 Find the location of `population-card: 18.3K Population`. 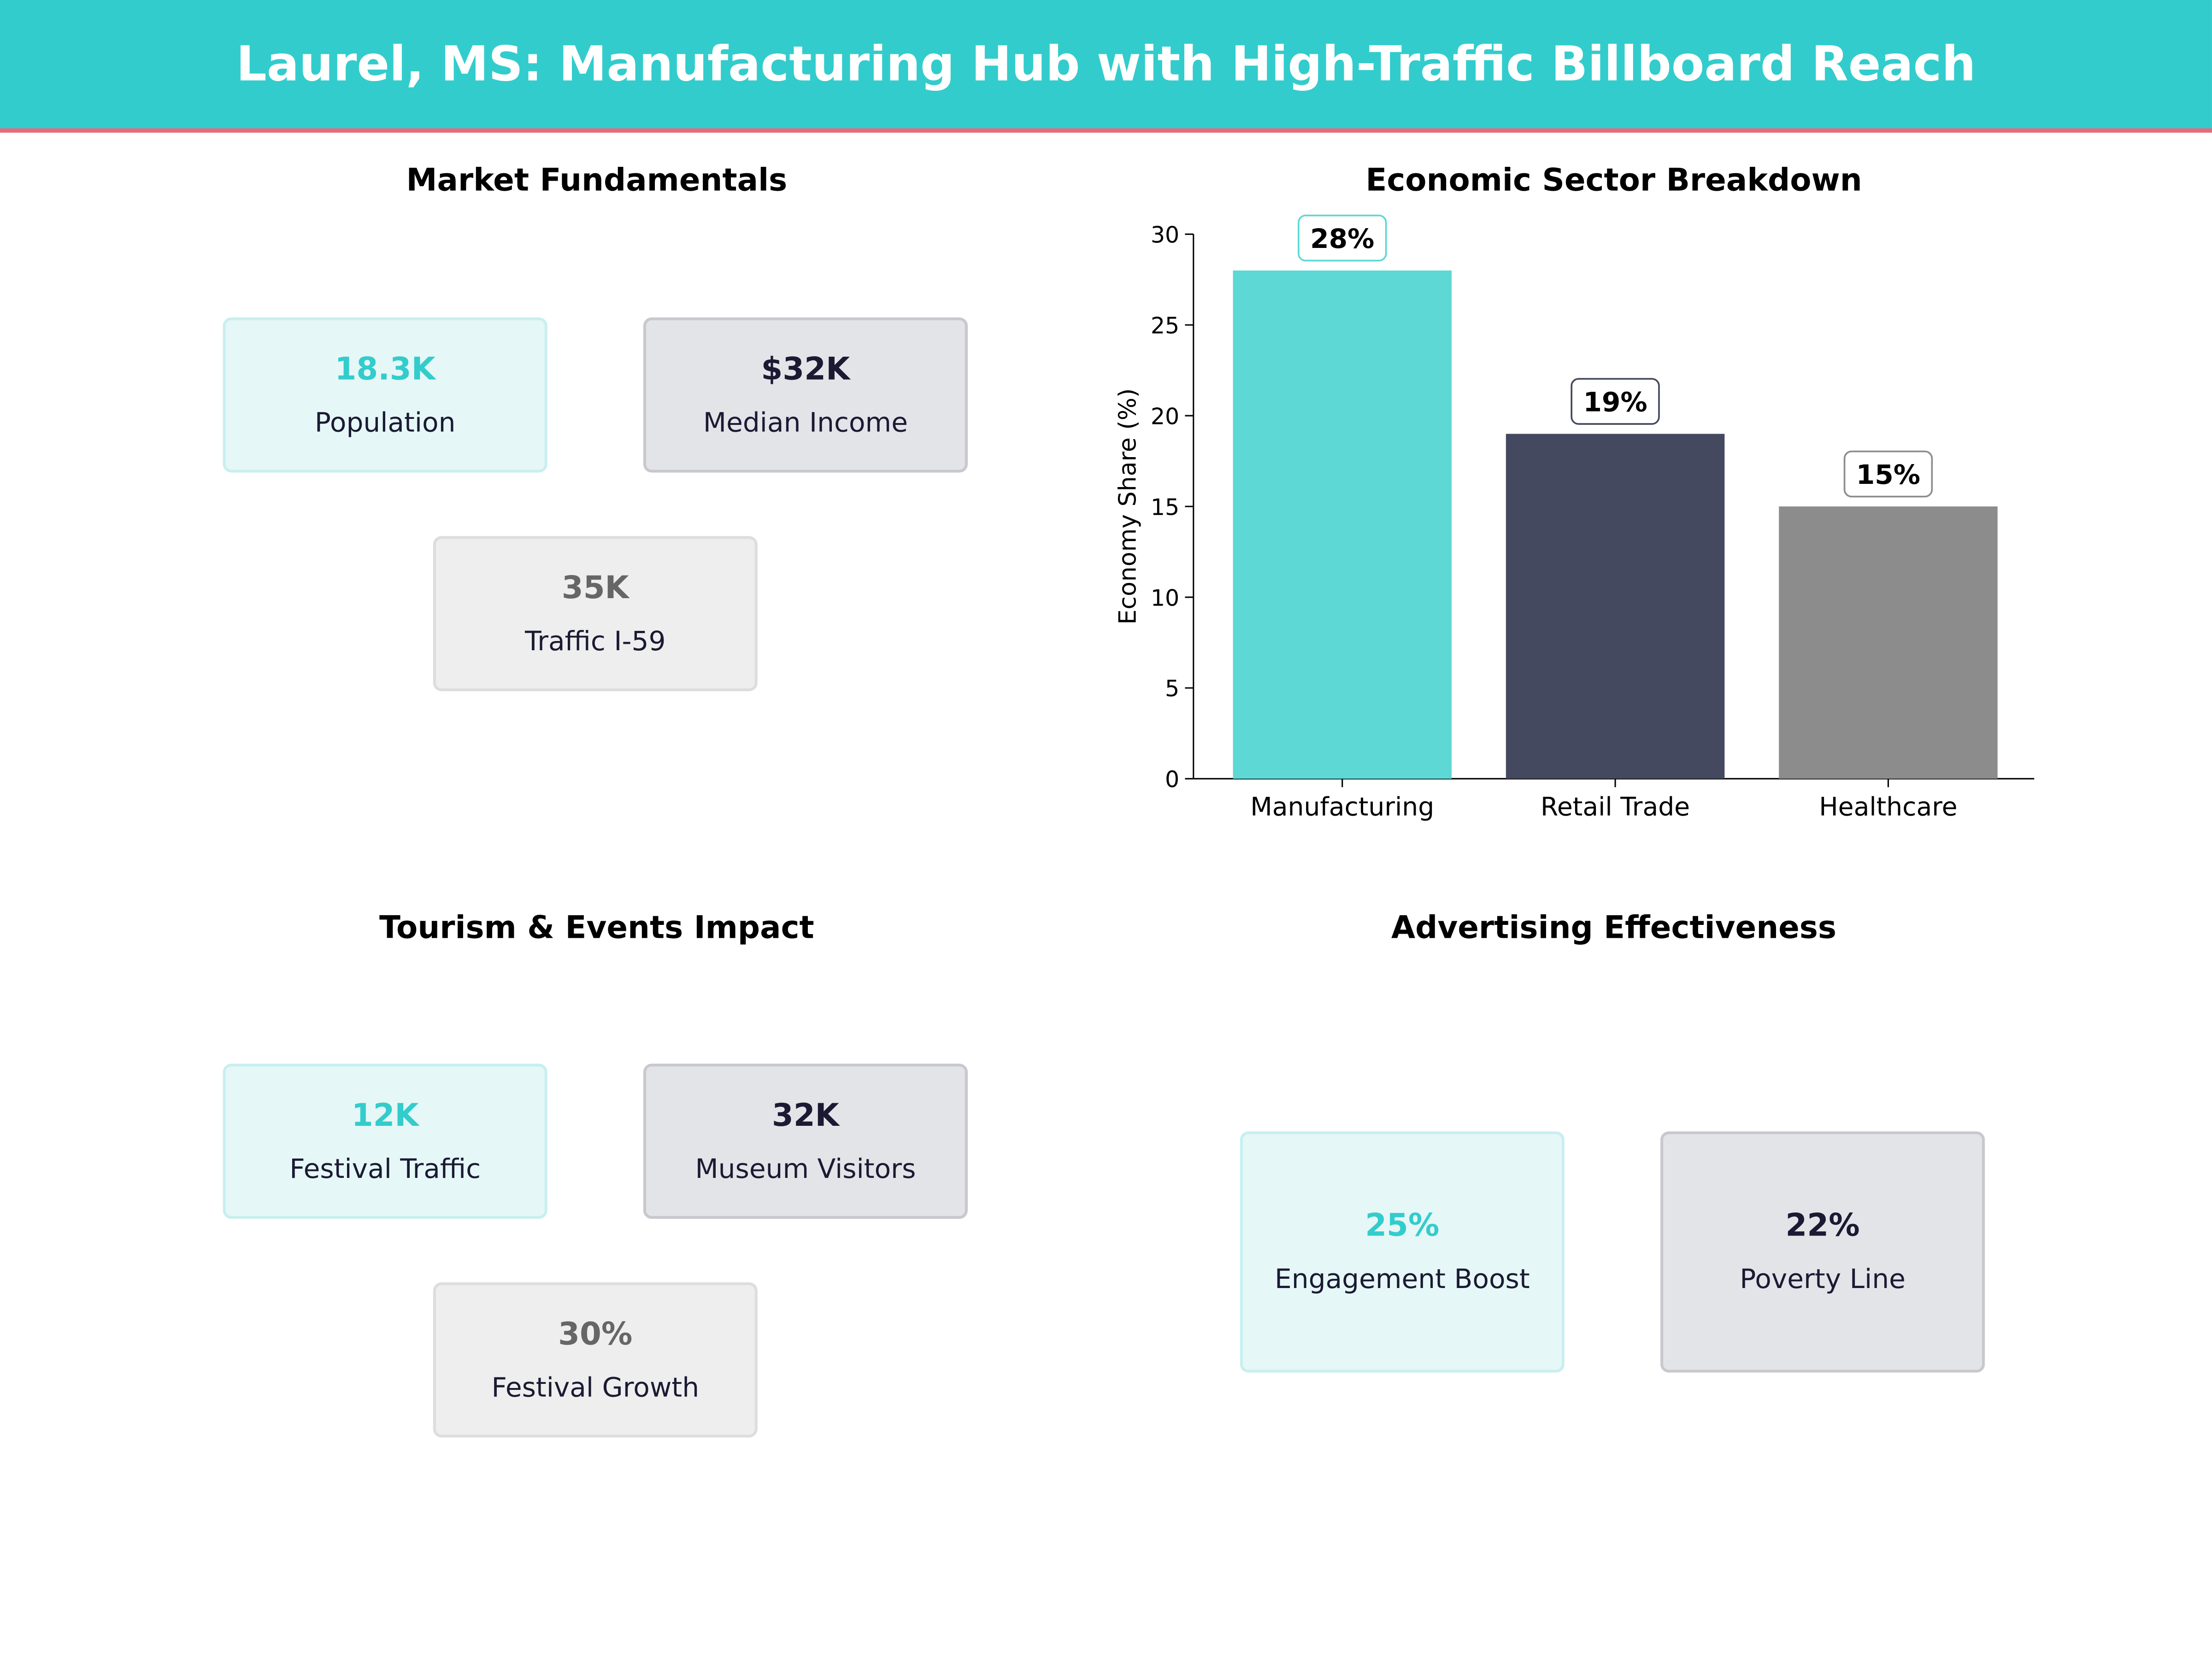

population-card: 18.3K Population is located at coordinates (385, 395).